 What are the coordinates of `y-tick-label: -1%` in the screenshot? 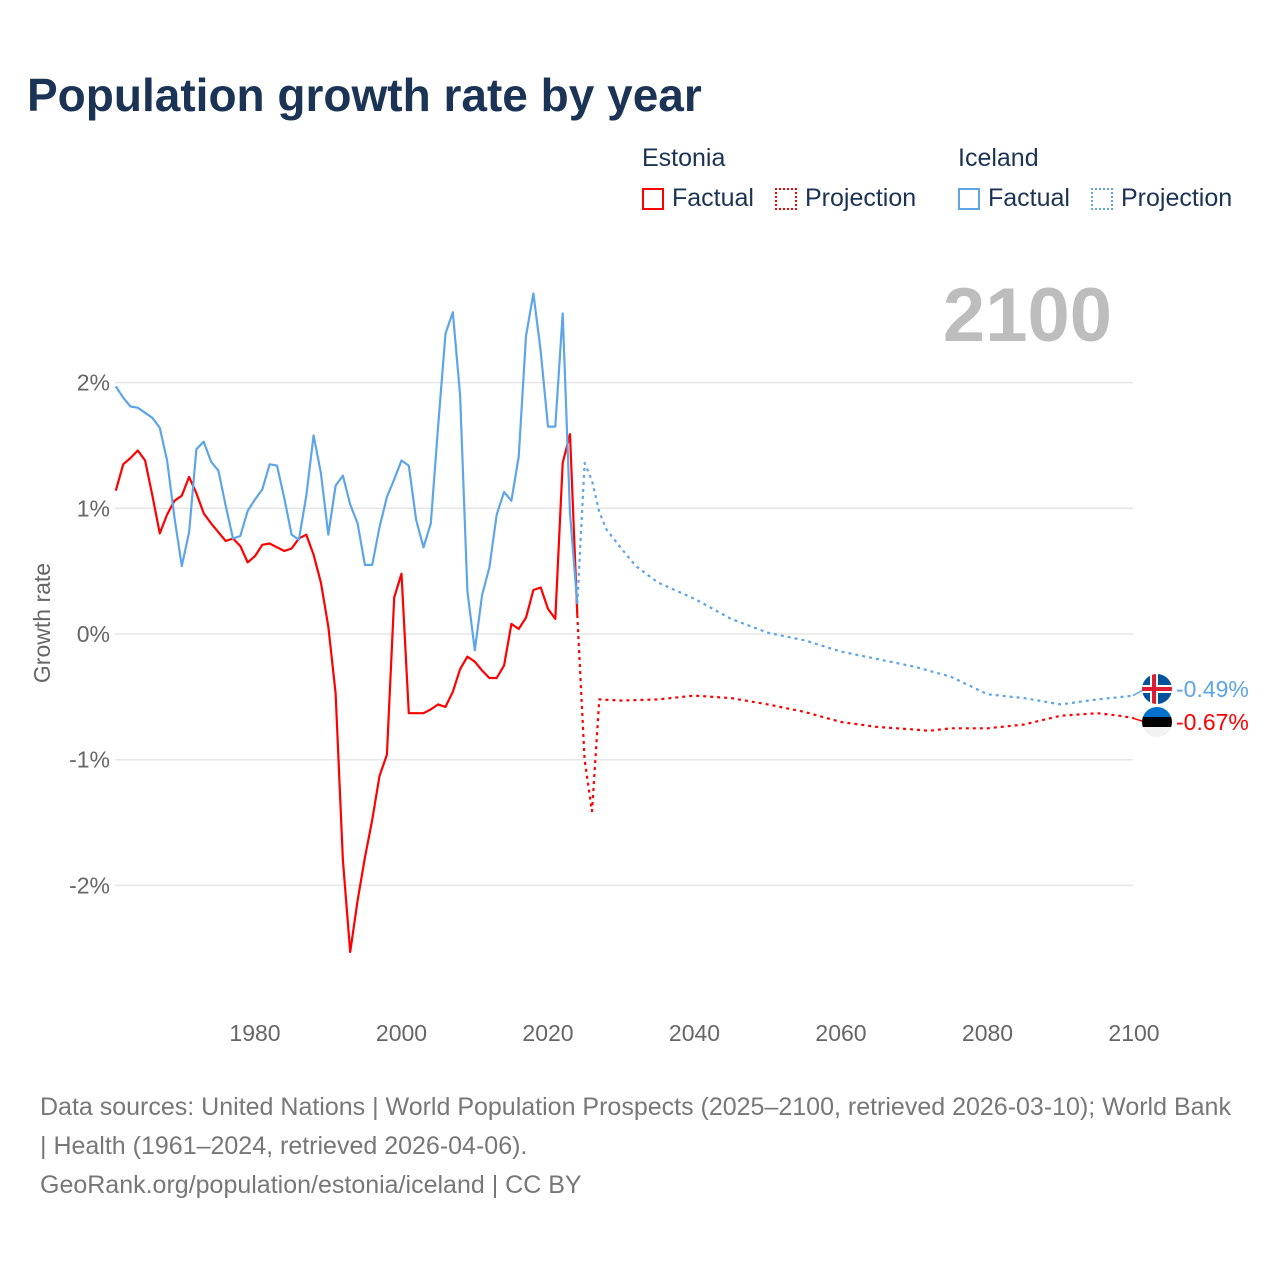 It's located at (89, 760).